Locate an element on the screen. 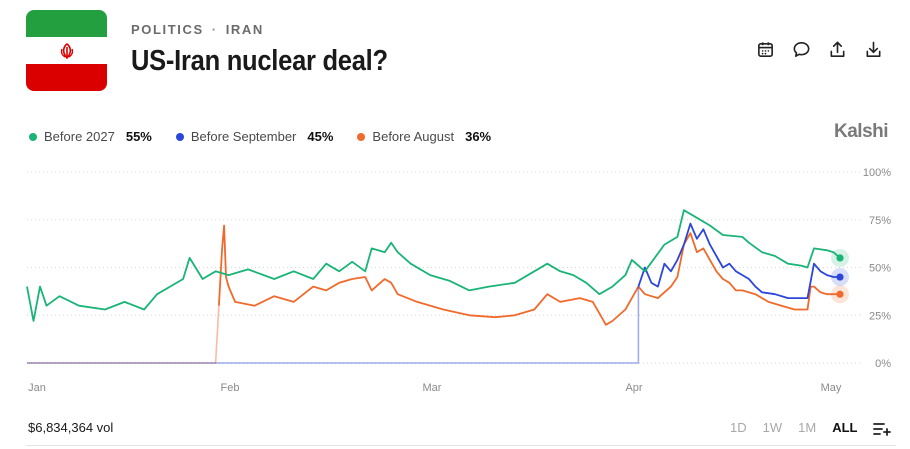 Image resolution: width=910 pixels, height=449 pixels. brand-logo: Kalshi is located at coordinates (861, 131).